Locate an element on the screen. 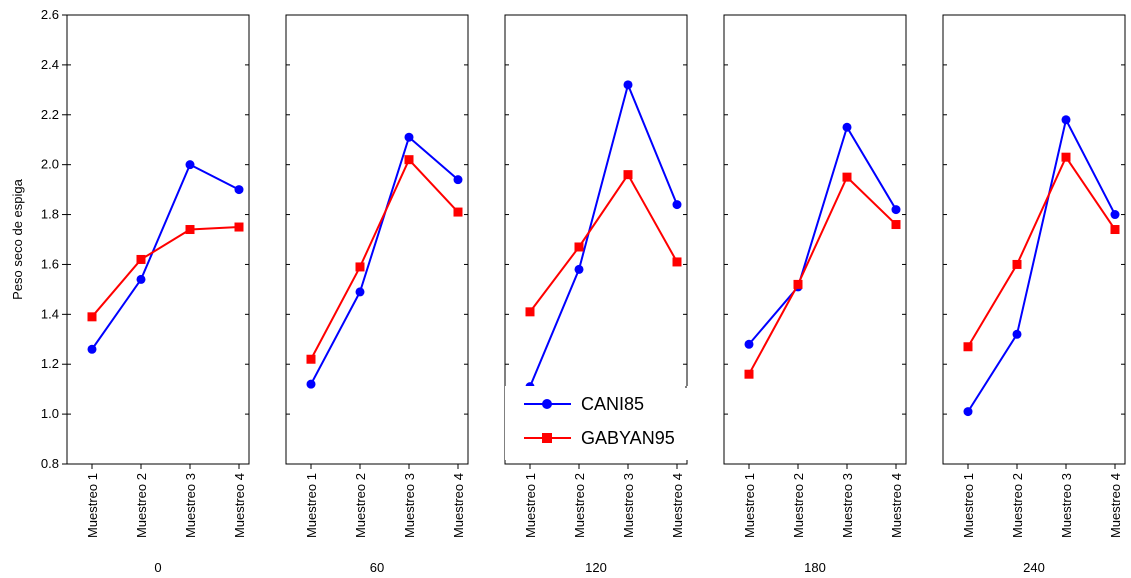  legend-label-gabyan95: GABYAN95 is located at coordinates (628, 438).